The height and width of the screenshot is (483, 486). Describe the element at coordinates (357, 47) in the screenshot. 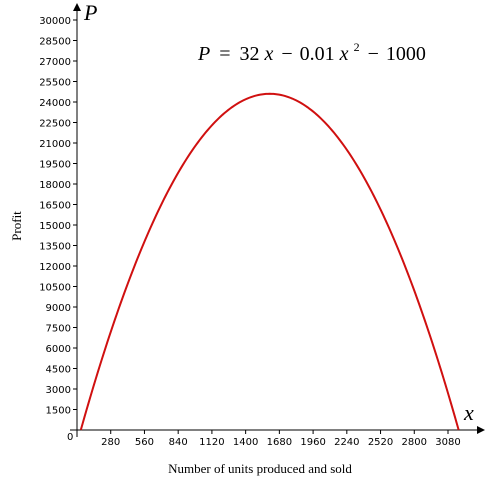

I see `equation-exponent: 2` at that location.